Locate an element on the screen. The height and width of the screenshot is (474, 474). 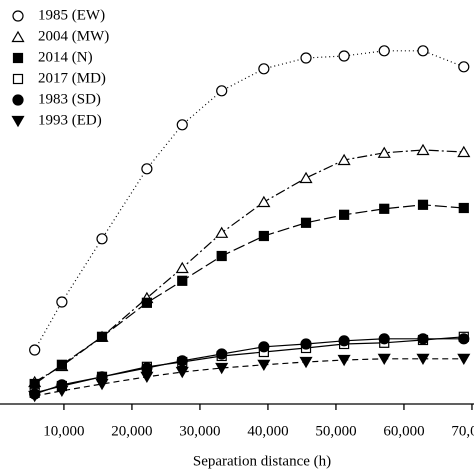
legend-label: 1993 (ED) is located at coordinates (70, 120).